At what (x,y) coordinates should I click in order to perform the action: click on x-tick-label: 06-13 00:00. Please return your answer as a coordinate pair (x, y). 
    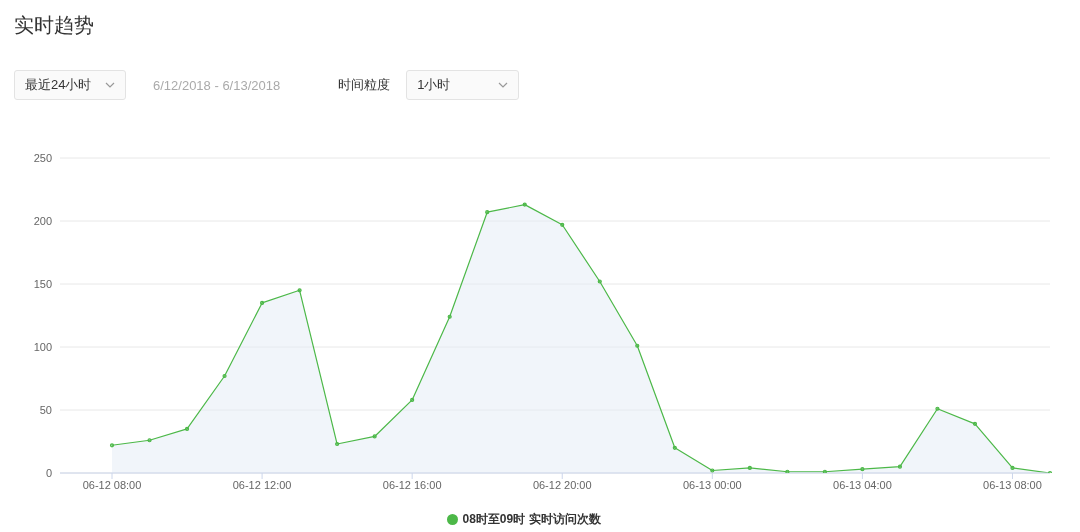
    Looking at the image, I should click on (712, 484).